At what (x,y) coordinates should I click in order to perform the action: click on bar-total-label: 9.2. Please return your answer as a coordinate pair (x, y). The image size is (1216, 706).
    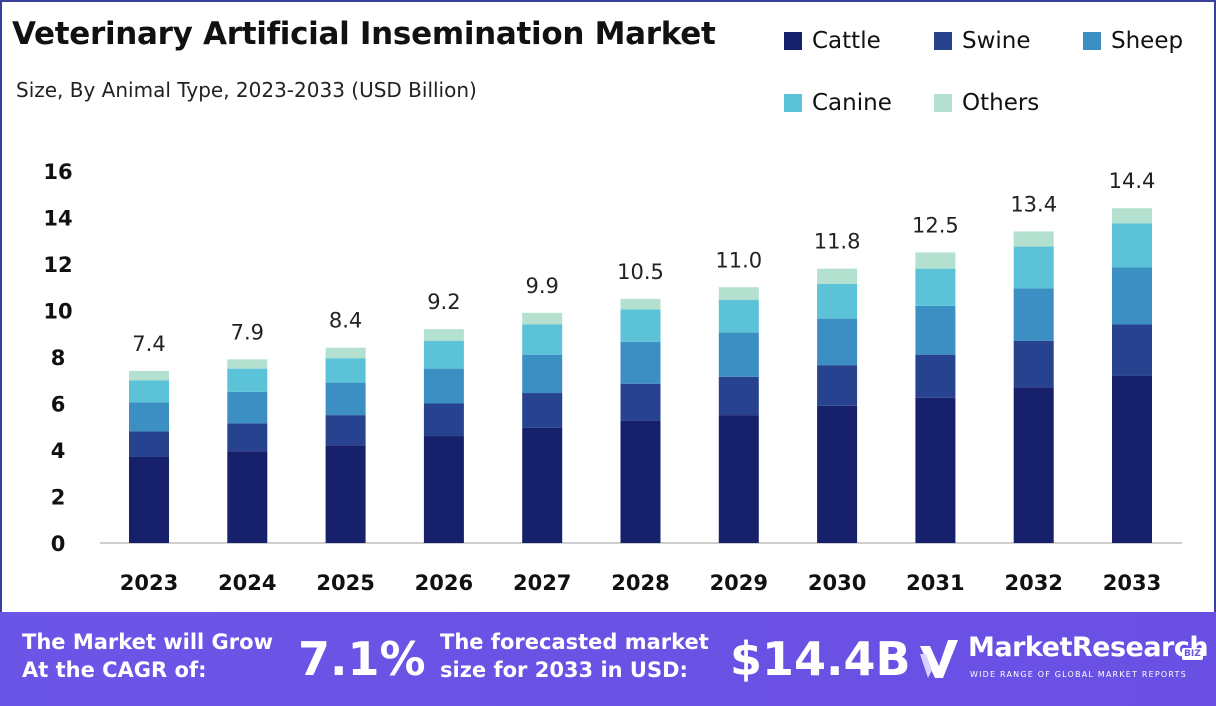
    Looking at the image, I should click on (443, 302).